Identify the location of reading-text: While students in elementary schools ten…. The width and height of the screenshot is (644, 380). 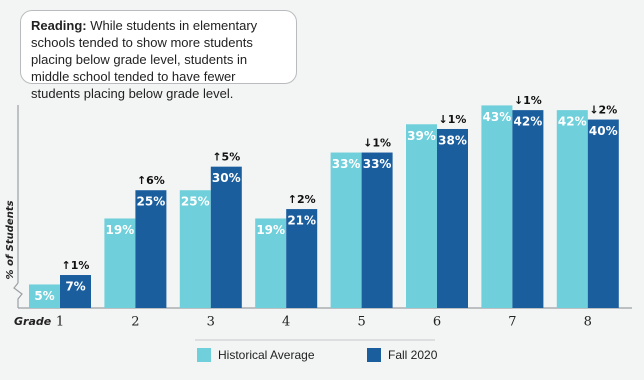
(144, 59).